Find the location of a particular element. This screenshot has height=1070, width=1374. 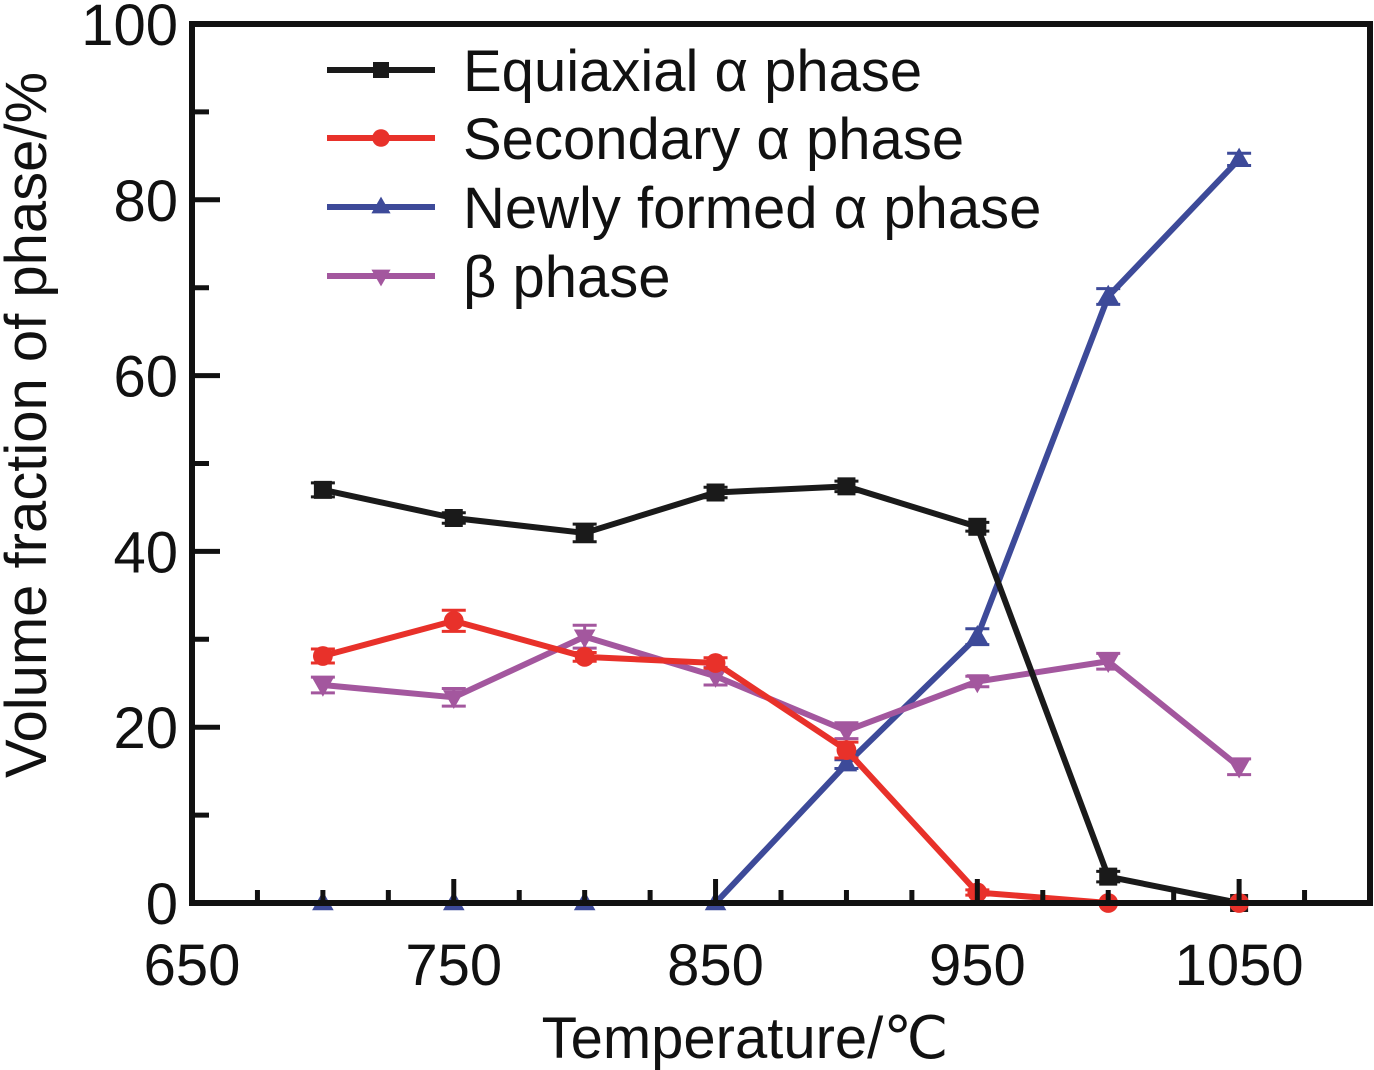

y-tick-labels: 0 20 40 60 80 100 is located at coordinates (129, 468).